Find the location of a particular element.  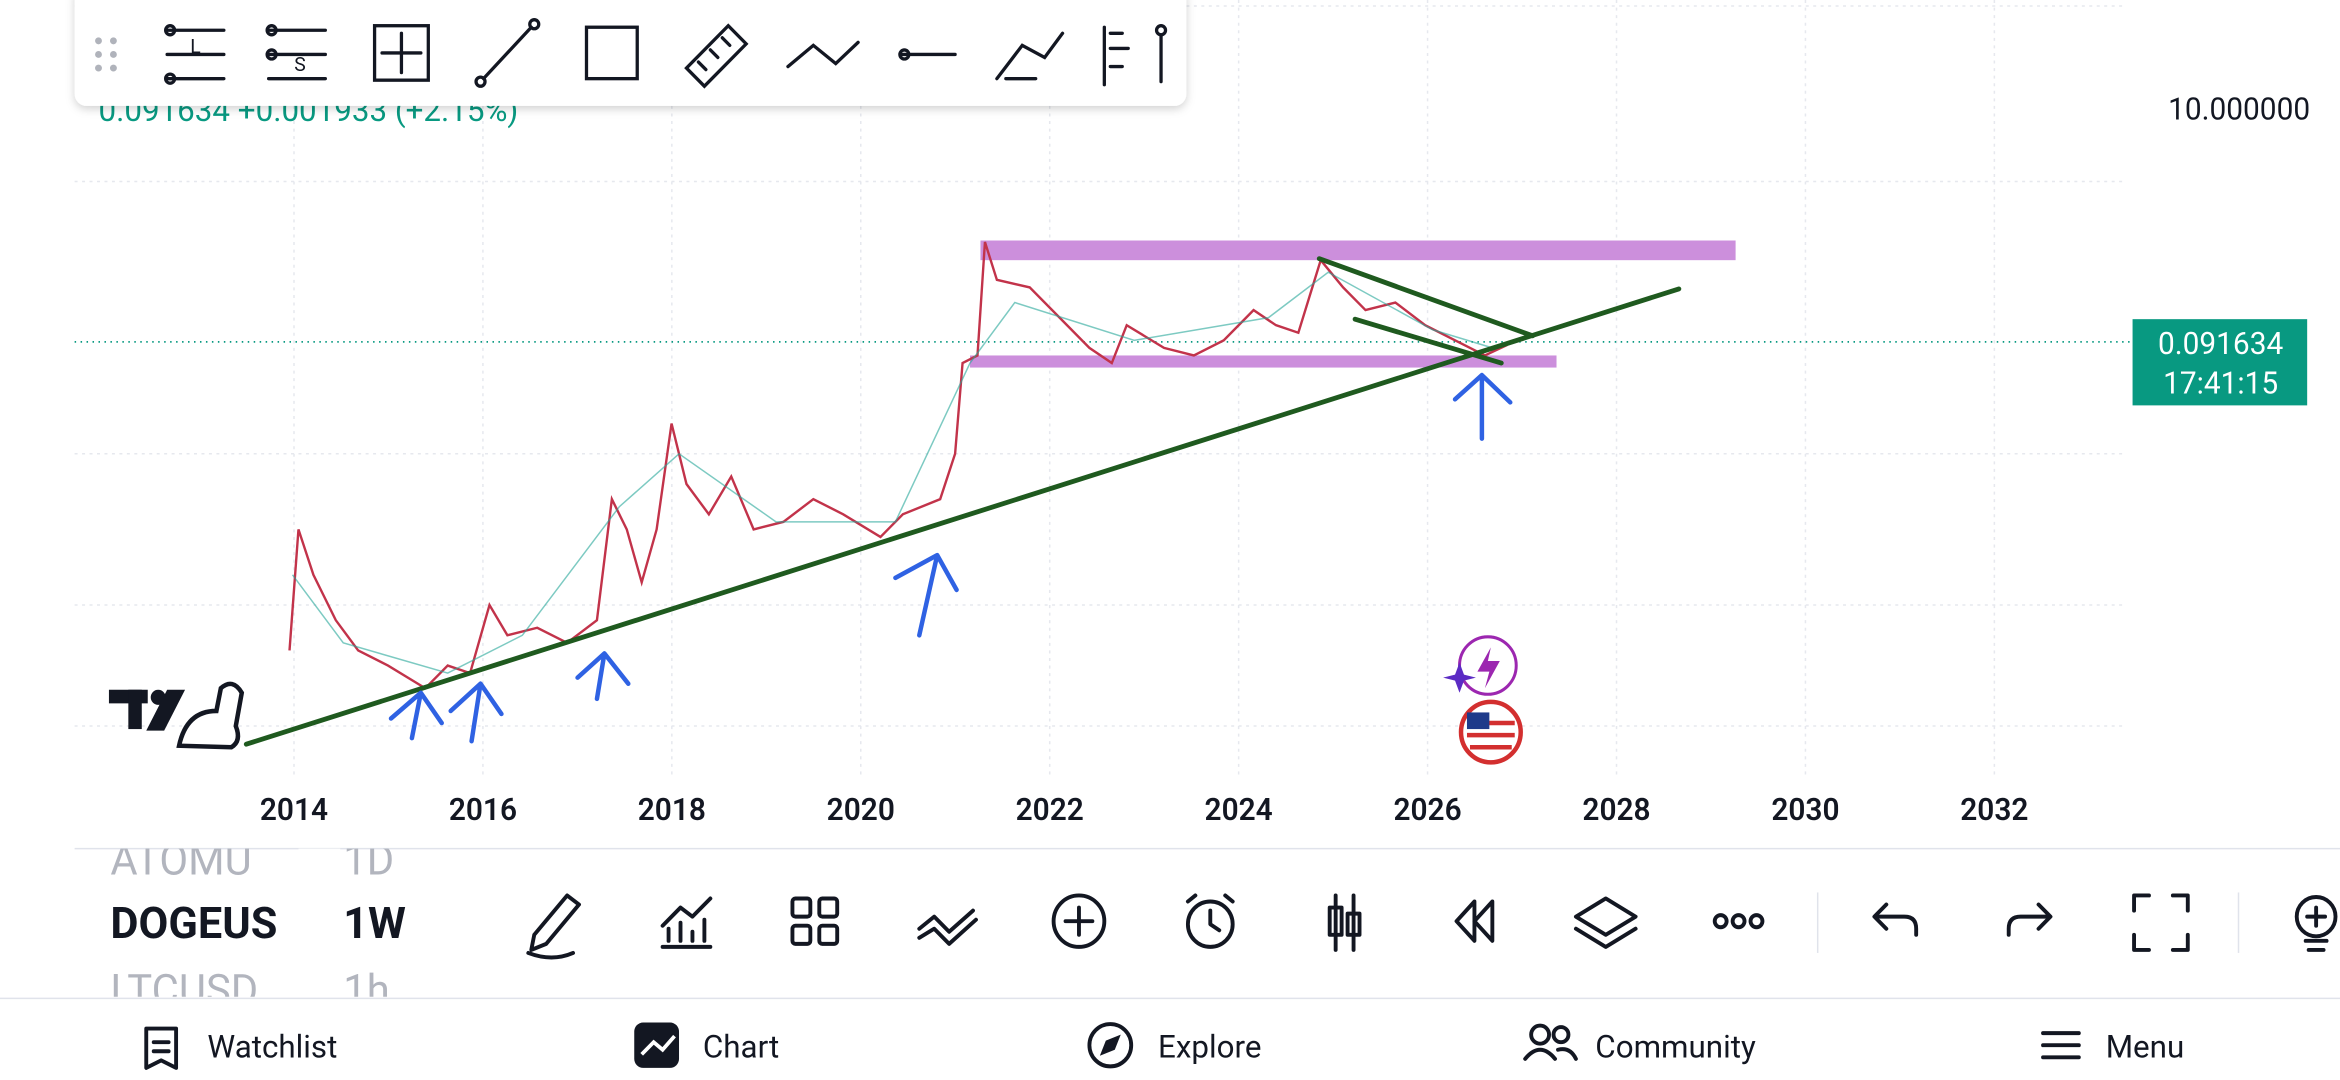

resistance-zone is located at coordinates (1358, 250).